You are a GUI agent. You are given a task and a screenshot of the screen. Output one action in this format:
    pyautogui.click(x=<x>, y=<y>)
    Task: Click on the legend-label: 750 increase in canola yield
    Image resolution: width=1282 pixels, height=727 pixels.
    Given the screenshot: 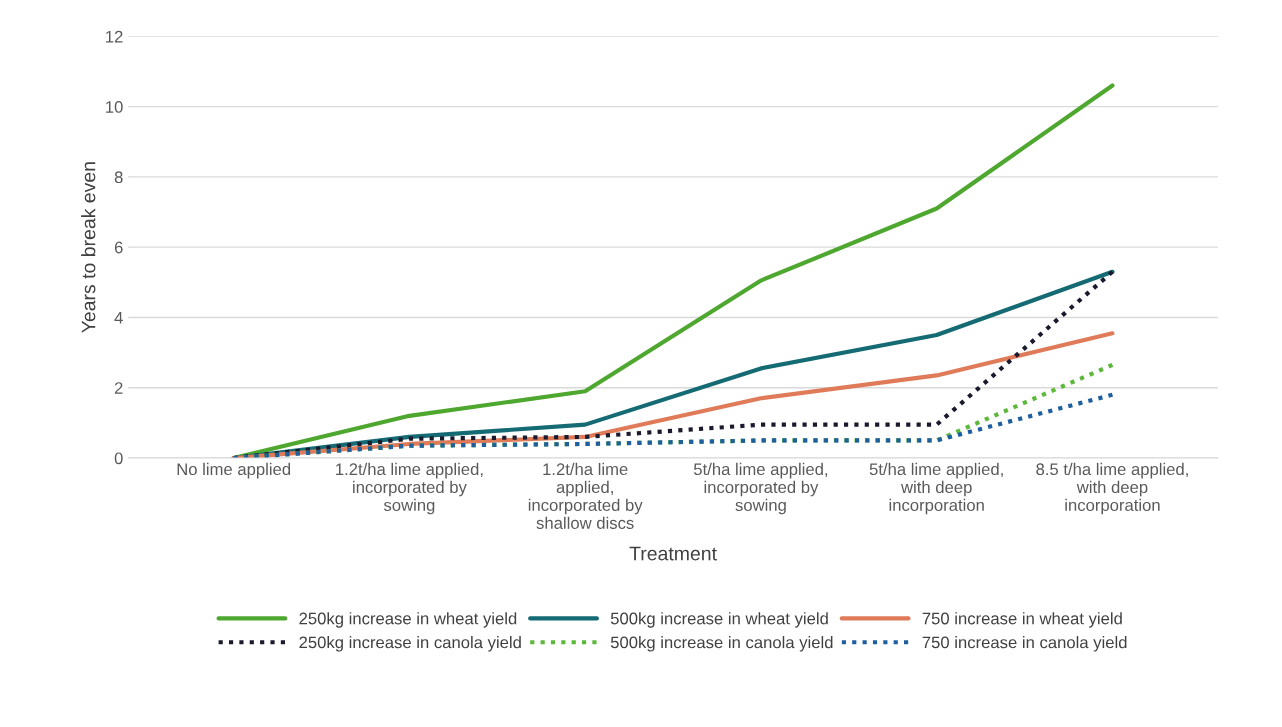 What is the action you would take?
    pyautogui.click(x=1024, y=644)
    